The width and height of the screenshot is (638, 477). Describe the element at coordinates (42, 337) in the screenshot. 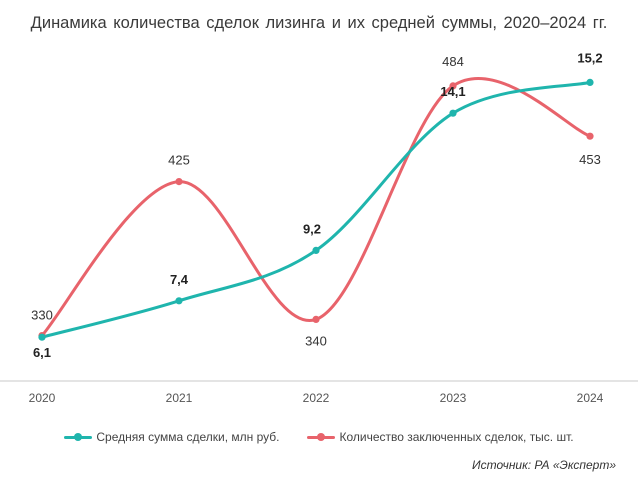

I see `point-avg-sum-2020` at that location.